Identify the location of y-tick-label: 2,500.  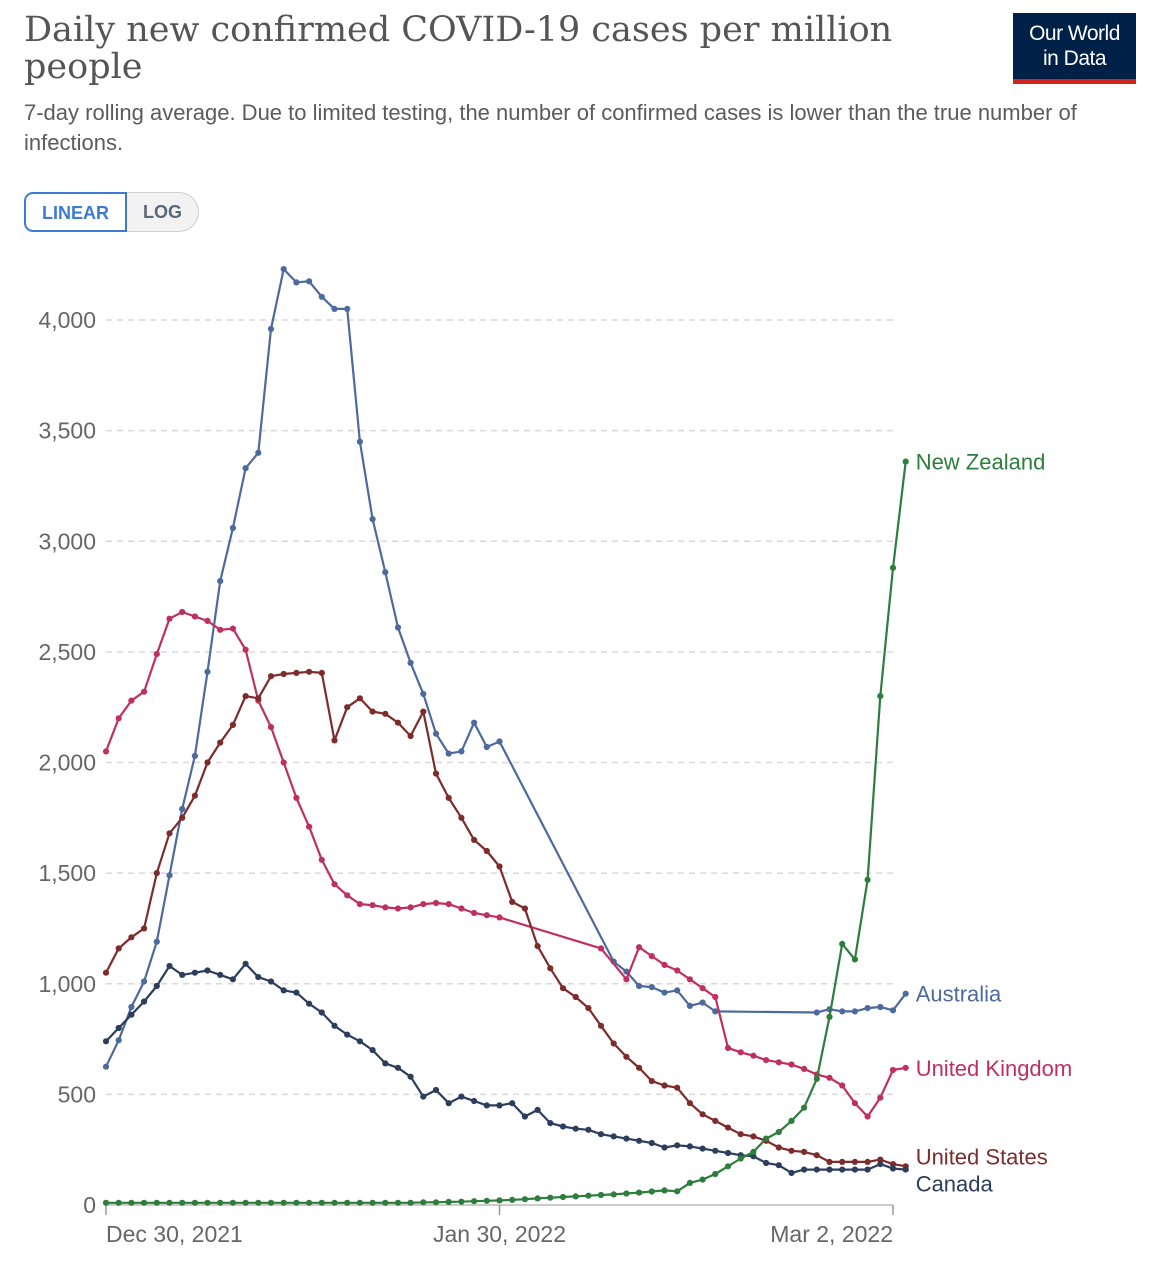
(67, 652).